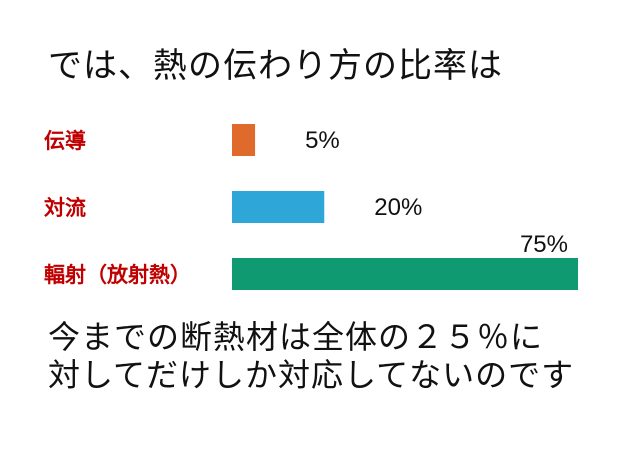 The image size is (640, 452). What do you see at coordinates (117, 275) in the screenshot?
I see `category-label: 輻射（放射熱）` at bounding box center [117, 275].